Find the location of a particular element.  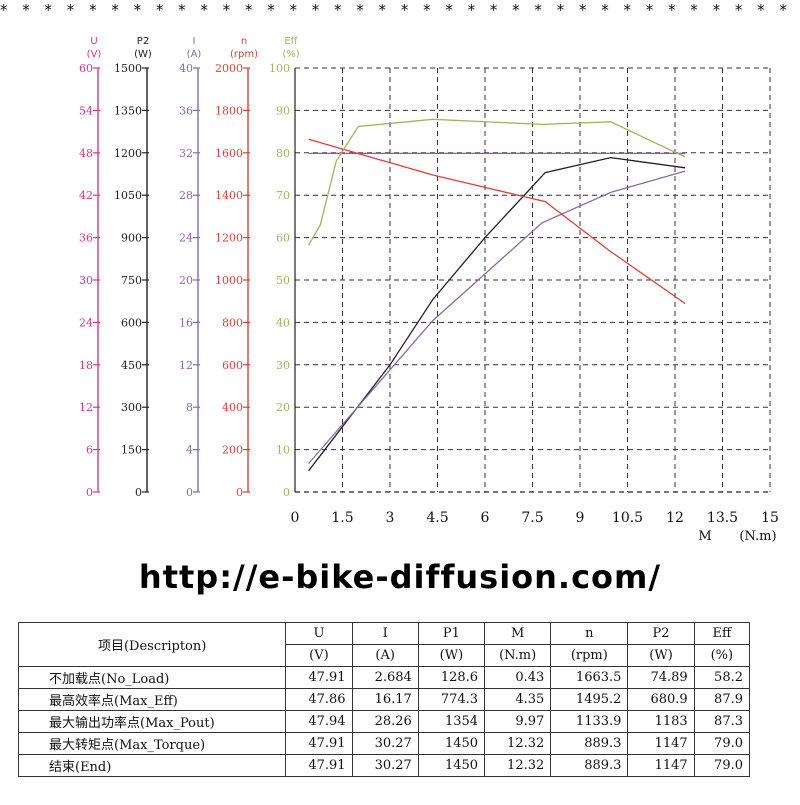

unit-eff: (%) is located at coordinates (722, 655).